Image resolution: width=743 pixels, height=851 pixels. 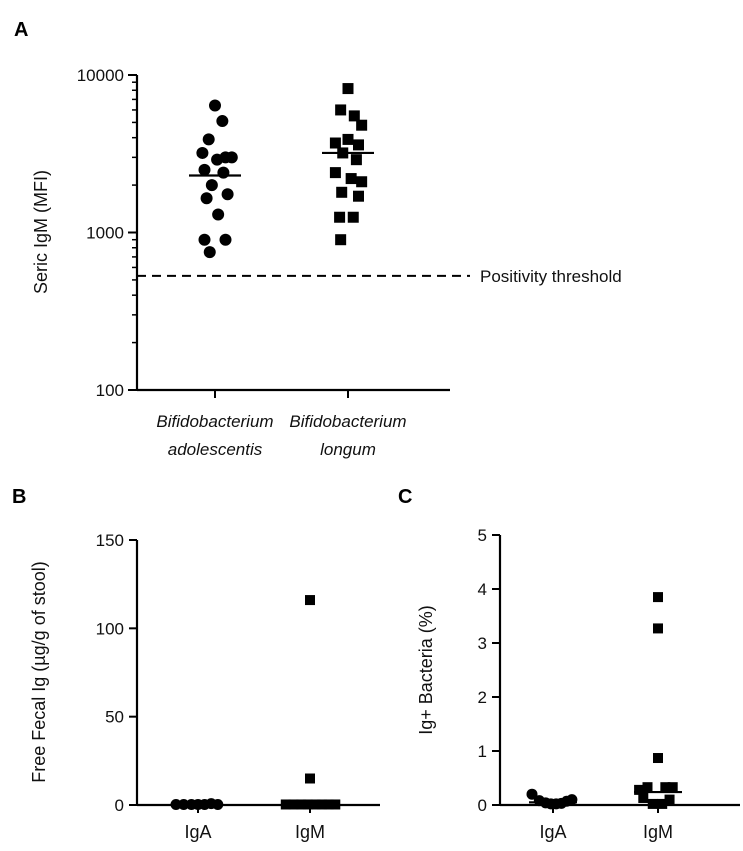 I want to click on panel-a-y-axis-title: Seric IgM (MFI), so click(x=41, y=232).